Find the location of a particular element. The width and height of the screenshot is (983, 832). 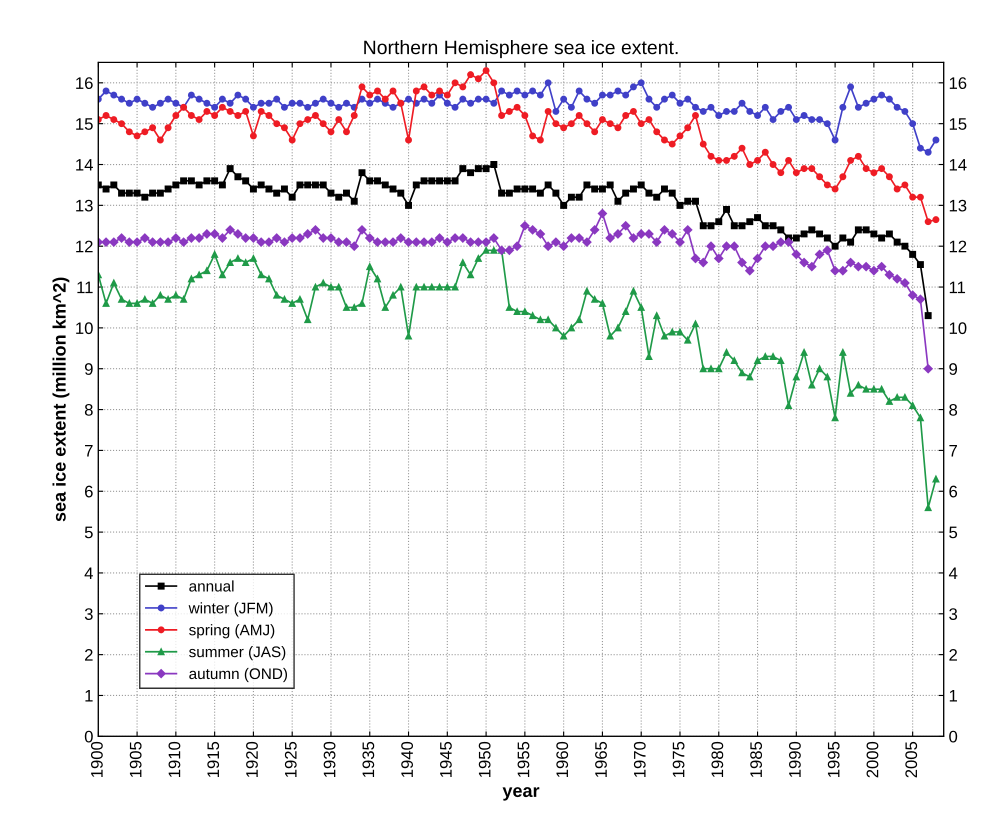

x-tick-label: 1990 is located at coordinates (794, 759).